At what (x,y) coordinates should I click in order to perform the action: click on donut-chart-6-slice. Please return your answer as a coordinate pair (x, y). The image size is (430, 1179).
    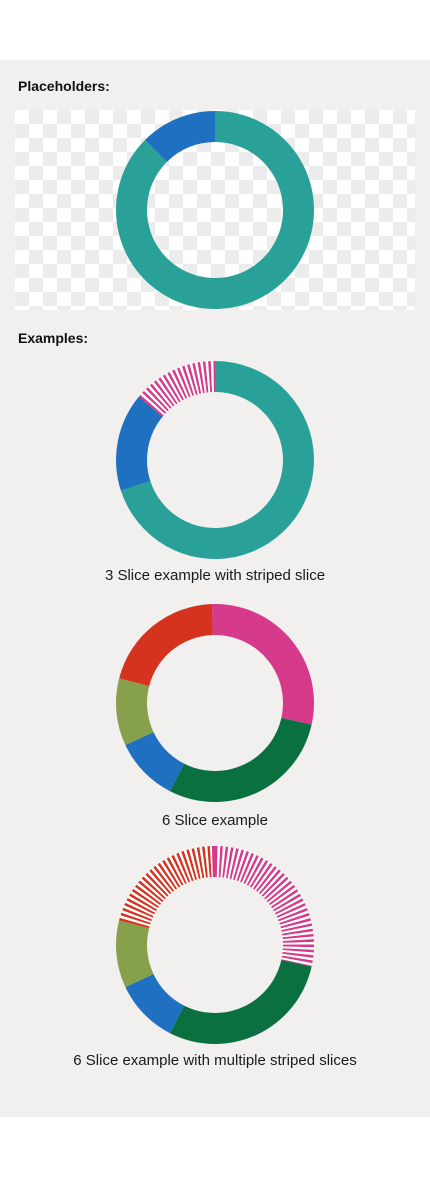
    Looking at the image, I should click on (214, 703).